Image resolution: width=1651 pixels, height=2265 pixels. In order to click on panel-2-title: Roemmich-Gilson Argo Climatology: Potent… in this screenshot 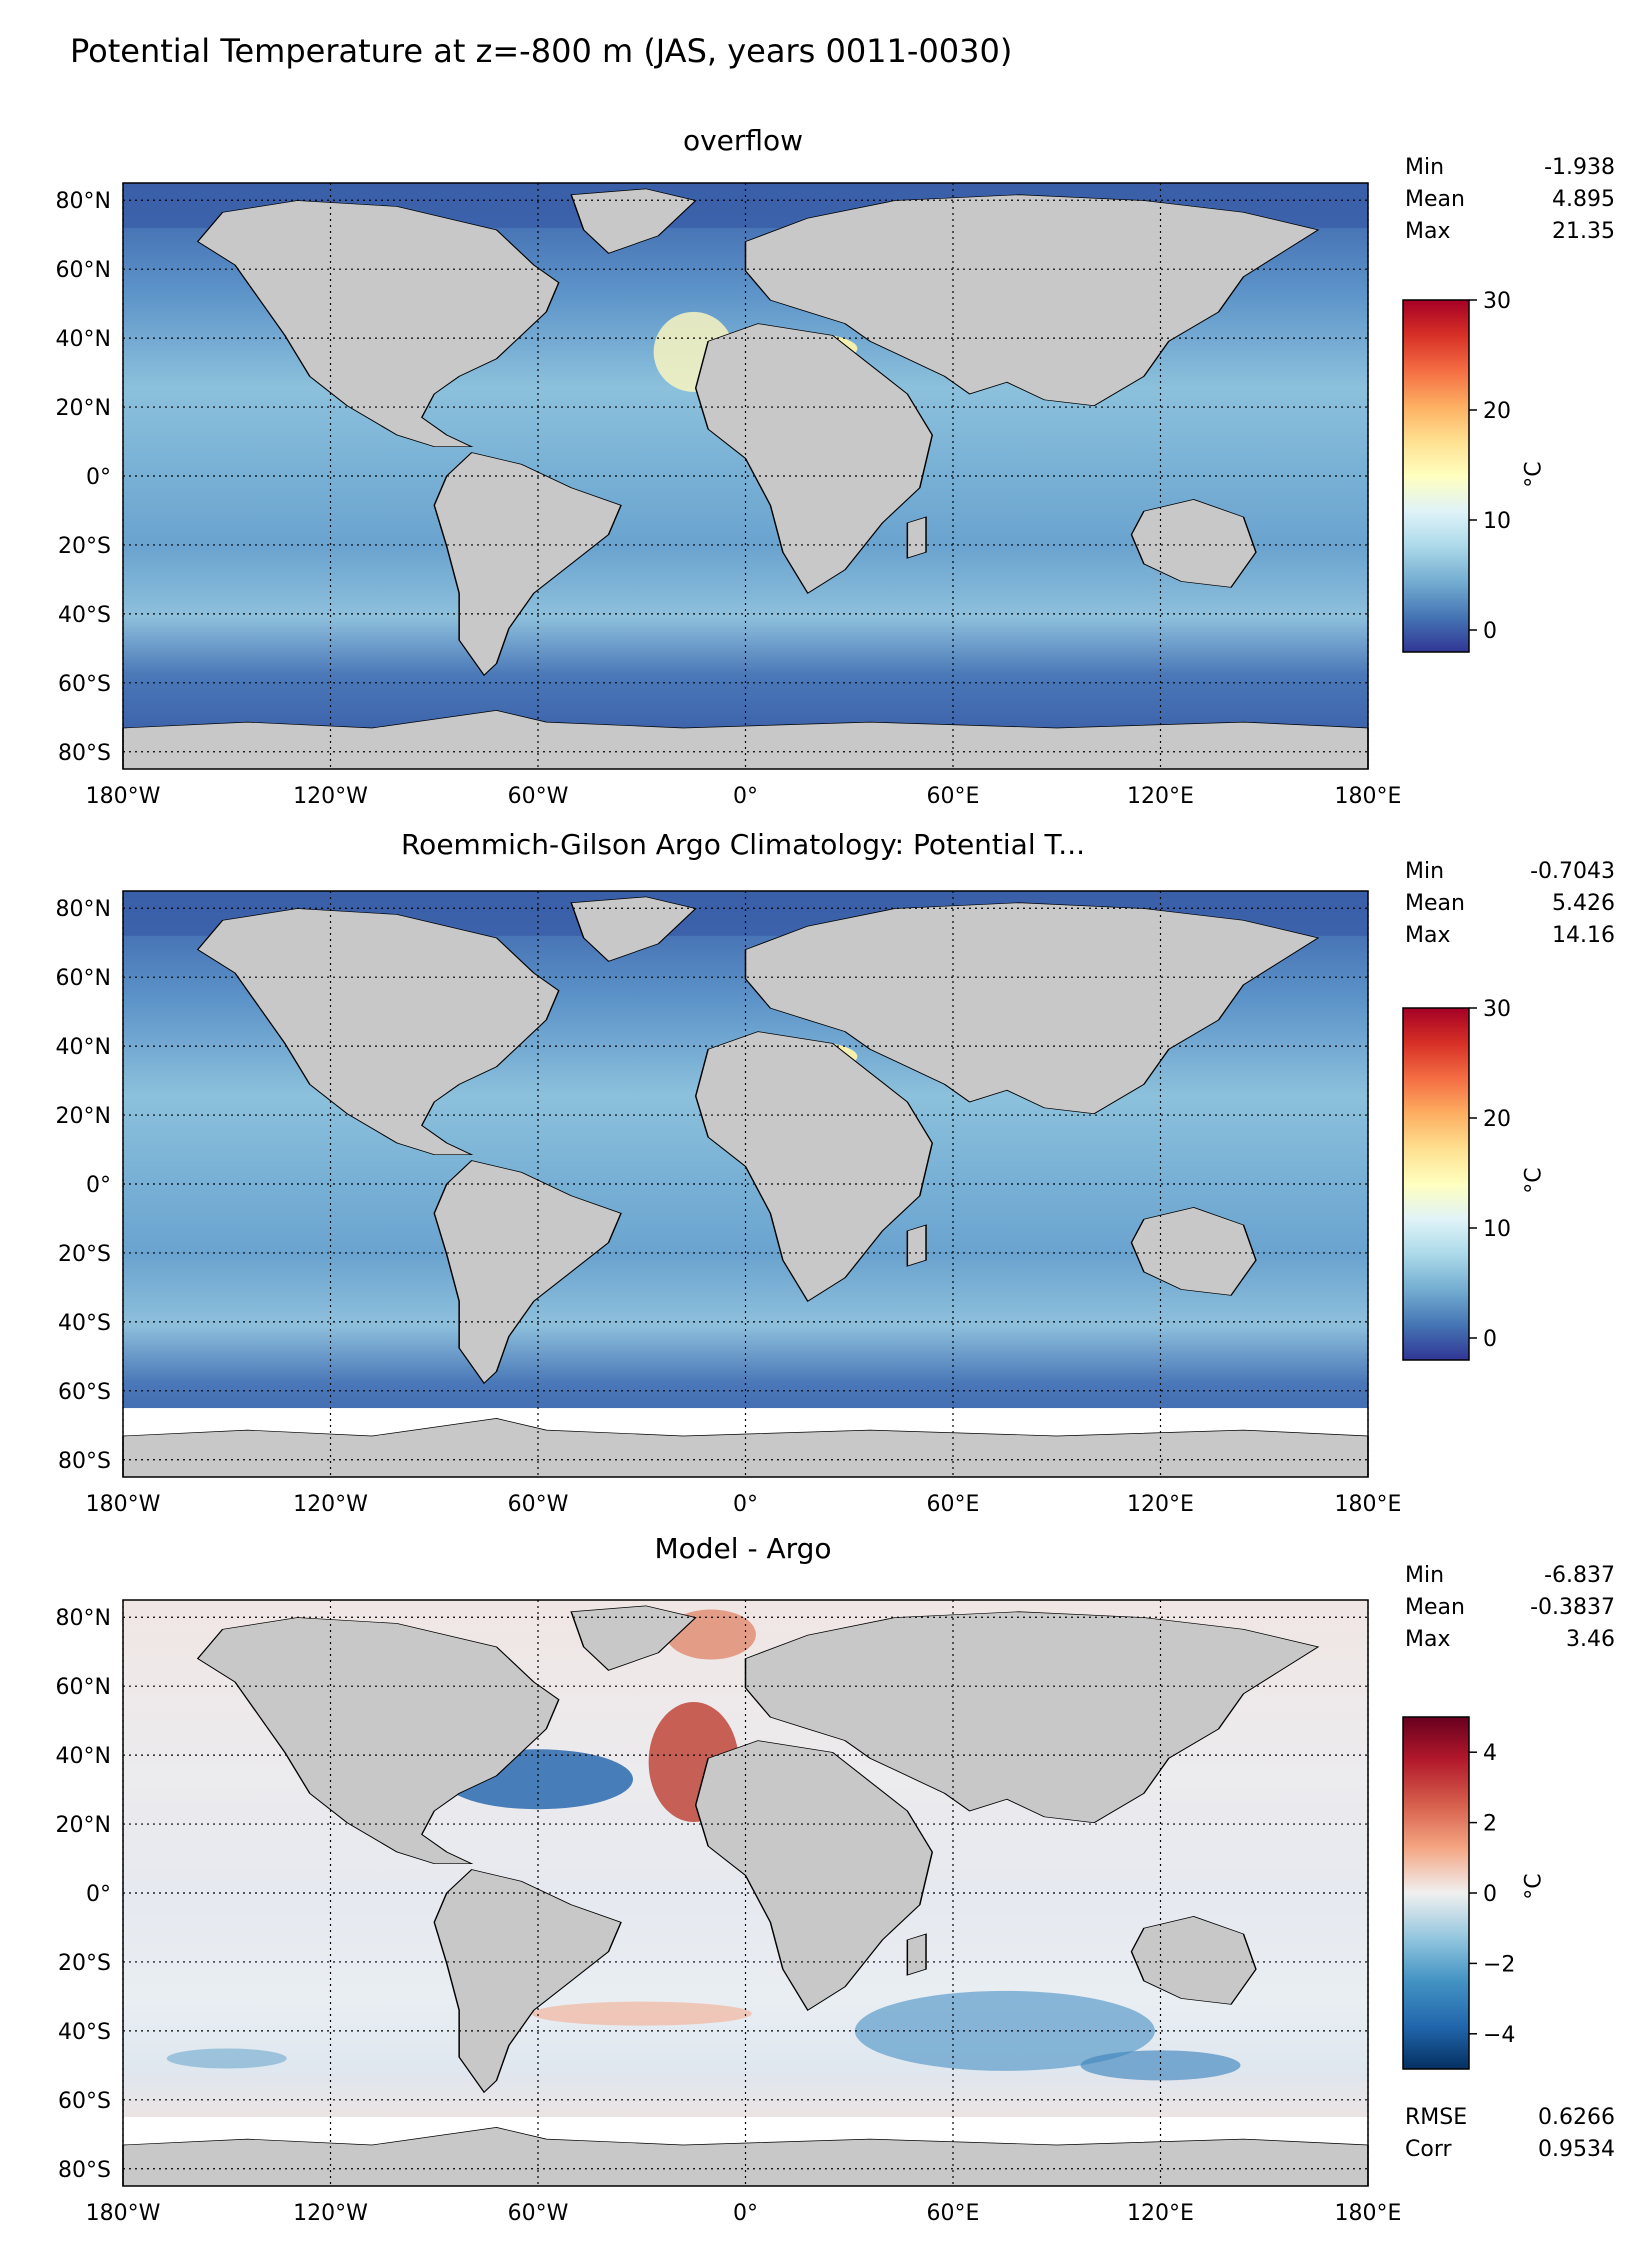, I will do `click(742, 844)`.